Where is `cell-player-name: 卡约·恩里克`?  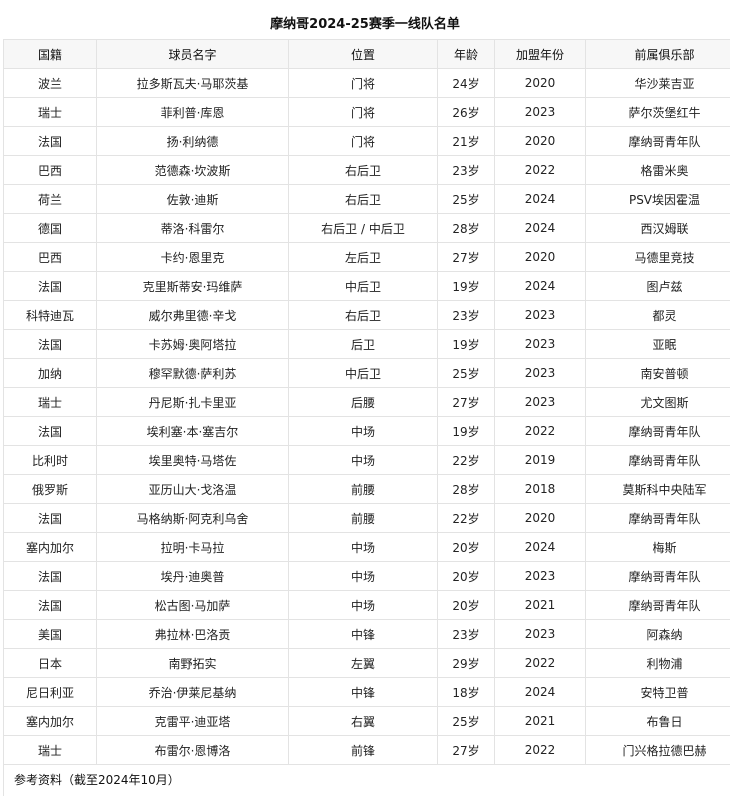
cell-player-name: 卡约·恩里克 is located at coordinates (193, 257).